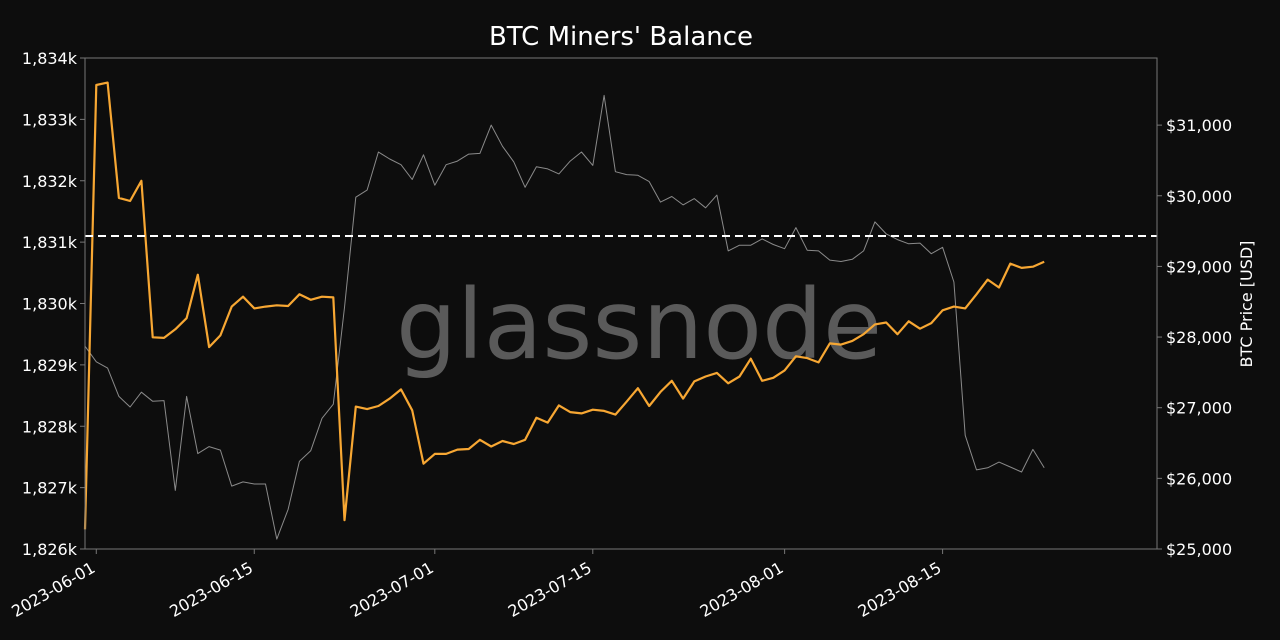 The height and width of the screenshot is (640, 1280). What do you see at coordinates (639, 325) in the screenshot?
I see `watermark-logo: glassnode` at bounding box center [639, 325].